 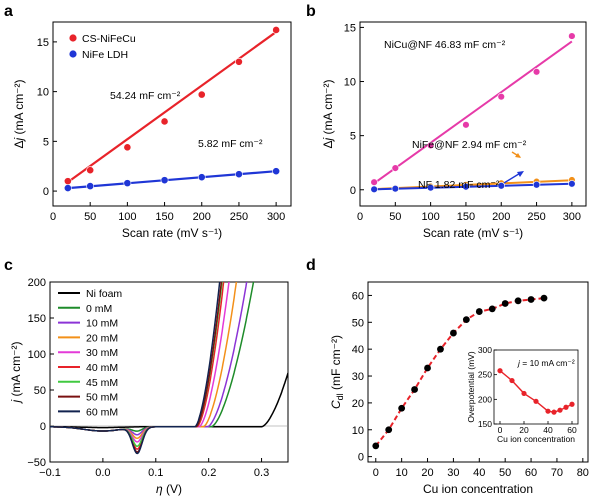 What do you see at coordinates (536, 387) in the screenshot?
I see `inset-frame` at bounding box center [536, 387].